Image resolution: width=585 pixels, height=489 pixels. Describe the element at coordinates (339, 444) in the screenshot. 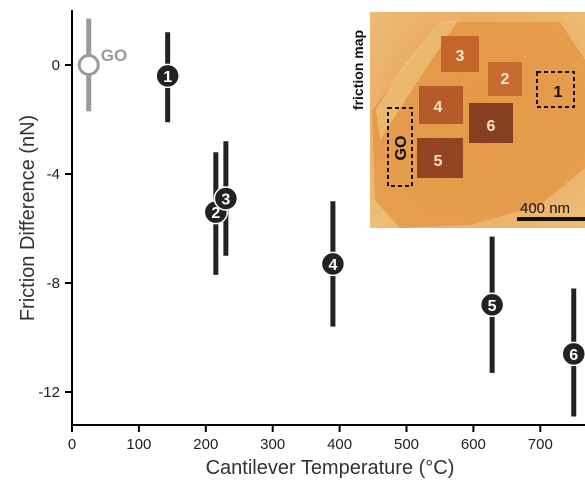

I see `x-tick-label: 400` at that location.